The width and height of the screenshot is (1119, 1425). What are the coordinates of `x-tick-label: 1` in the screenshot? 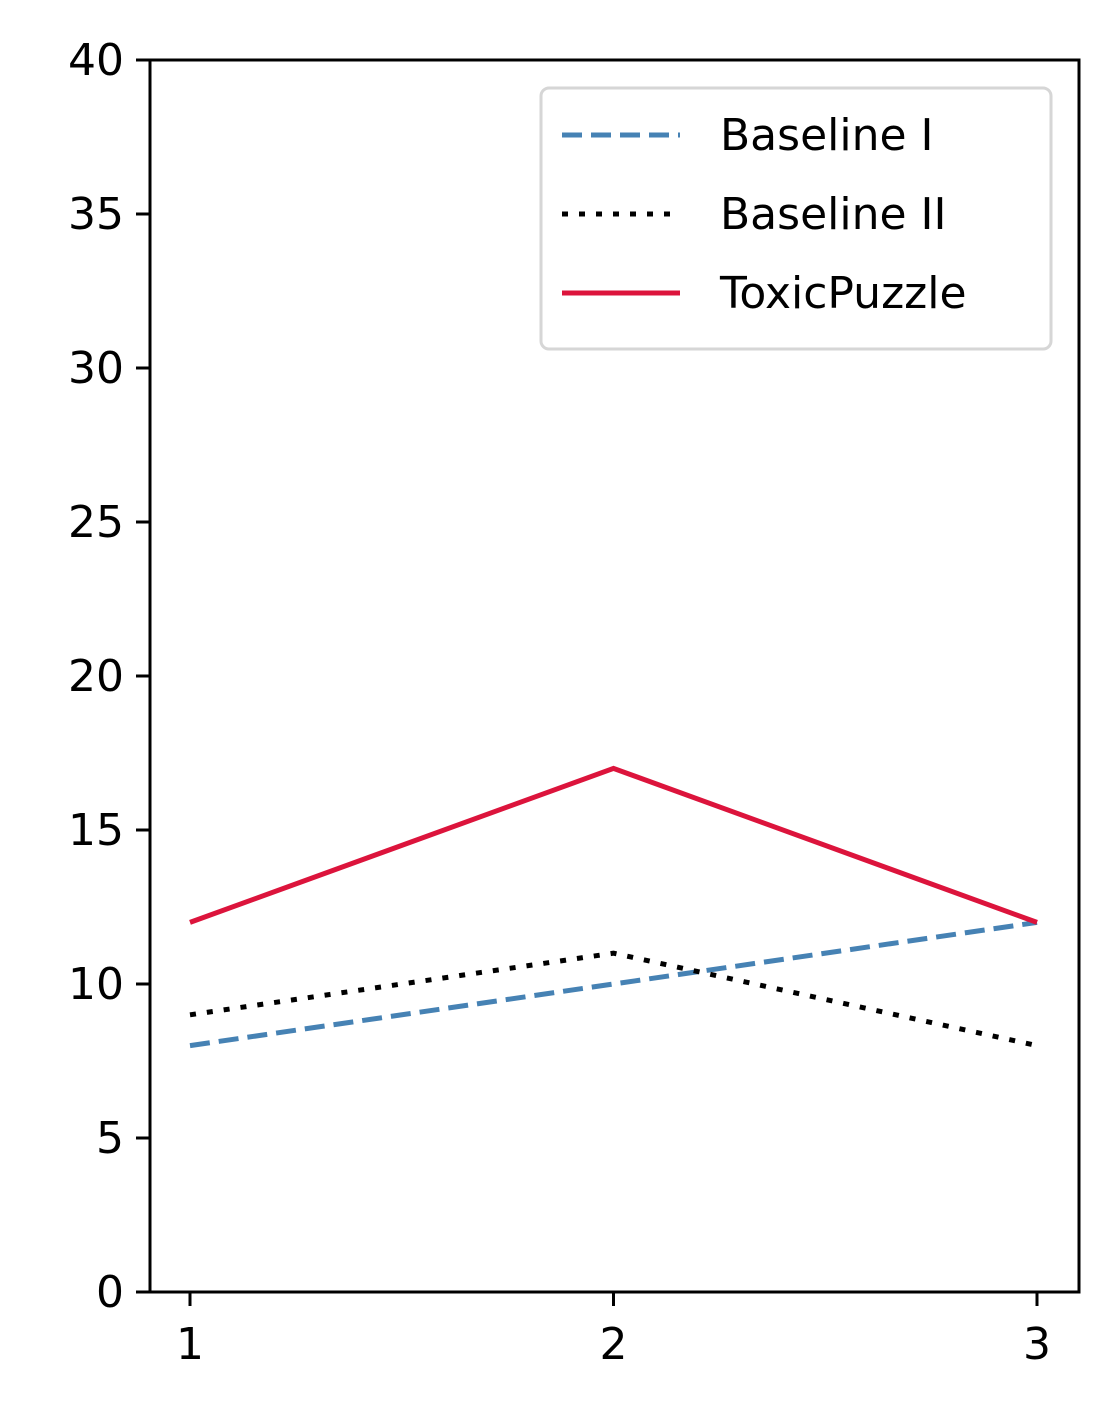 It's located at (190, 1344).